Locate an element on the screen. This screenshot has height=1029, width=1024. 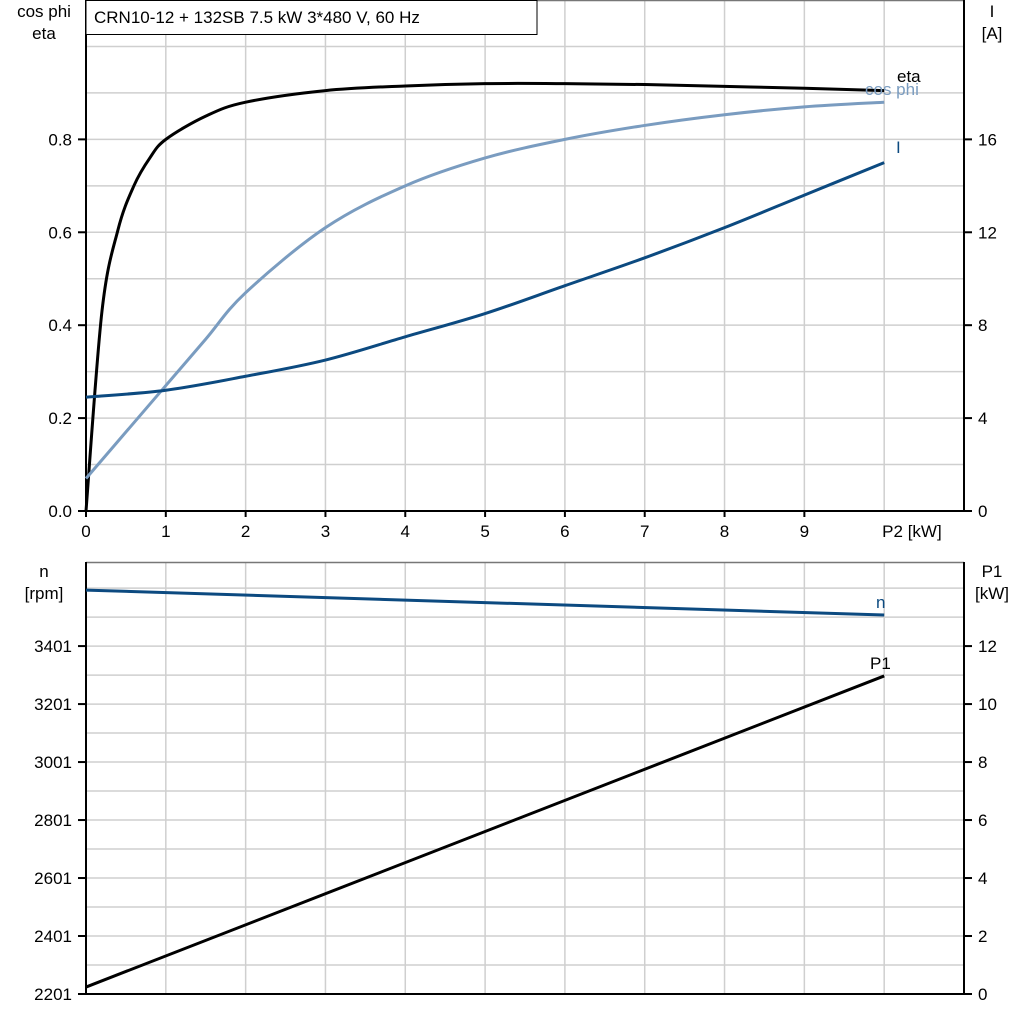
series-label-eta: eta is located at coordinates (909, 76).